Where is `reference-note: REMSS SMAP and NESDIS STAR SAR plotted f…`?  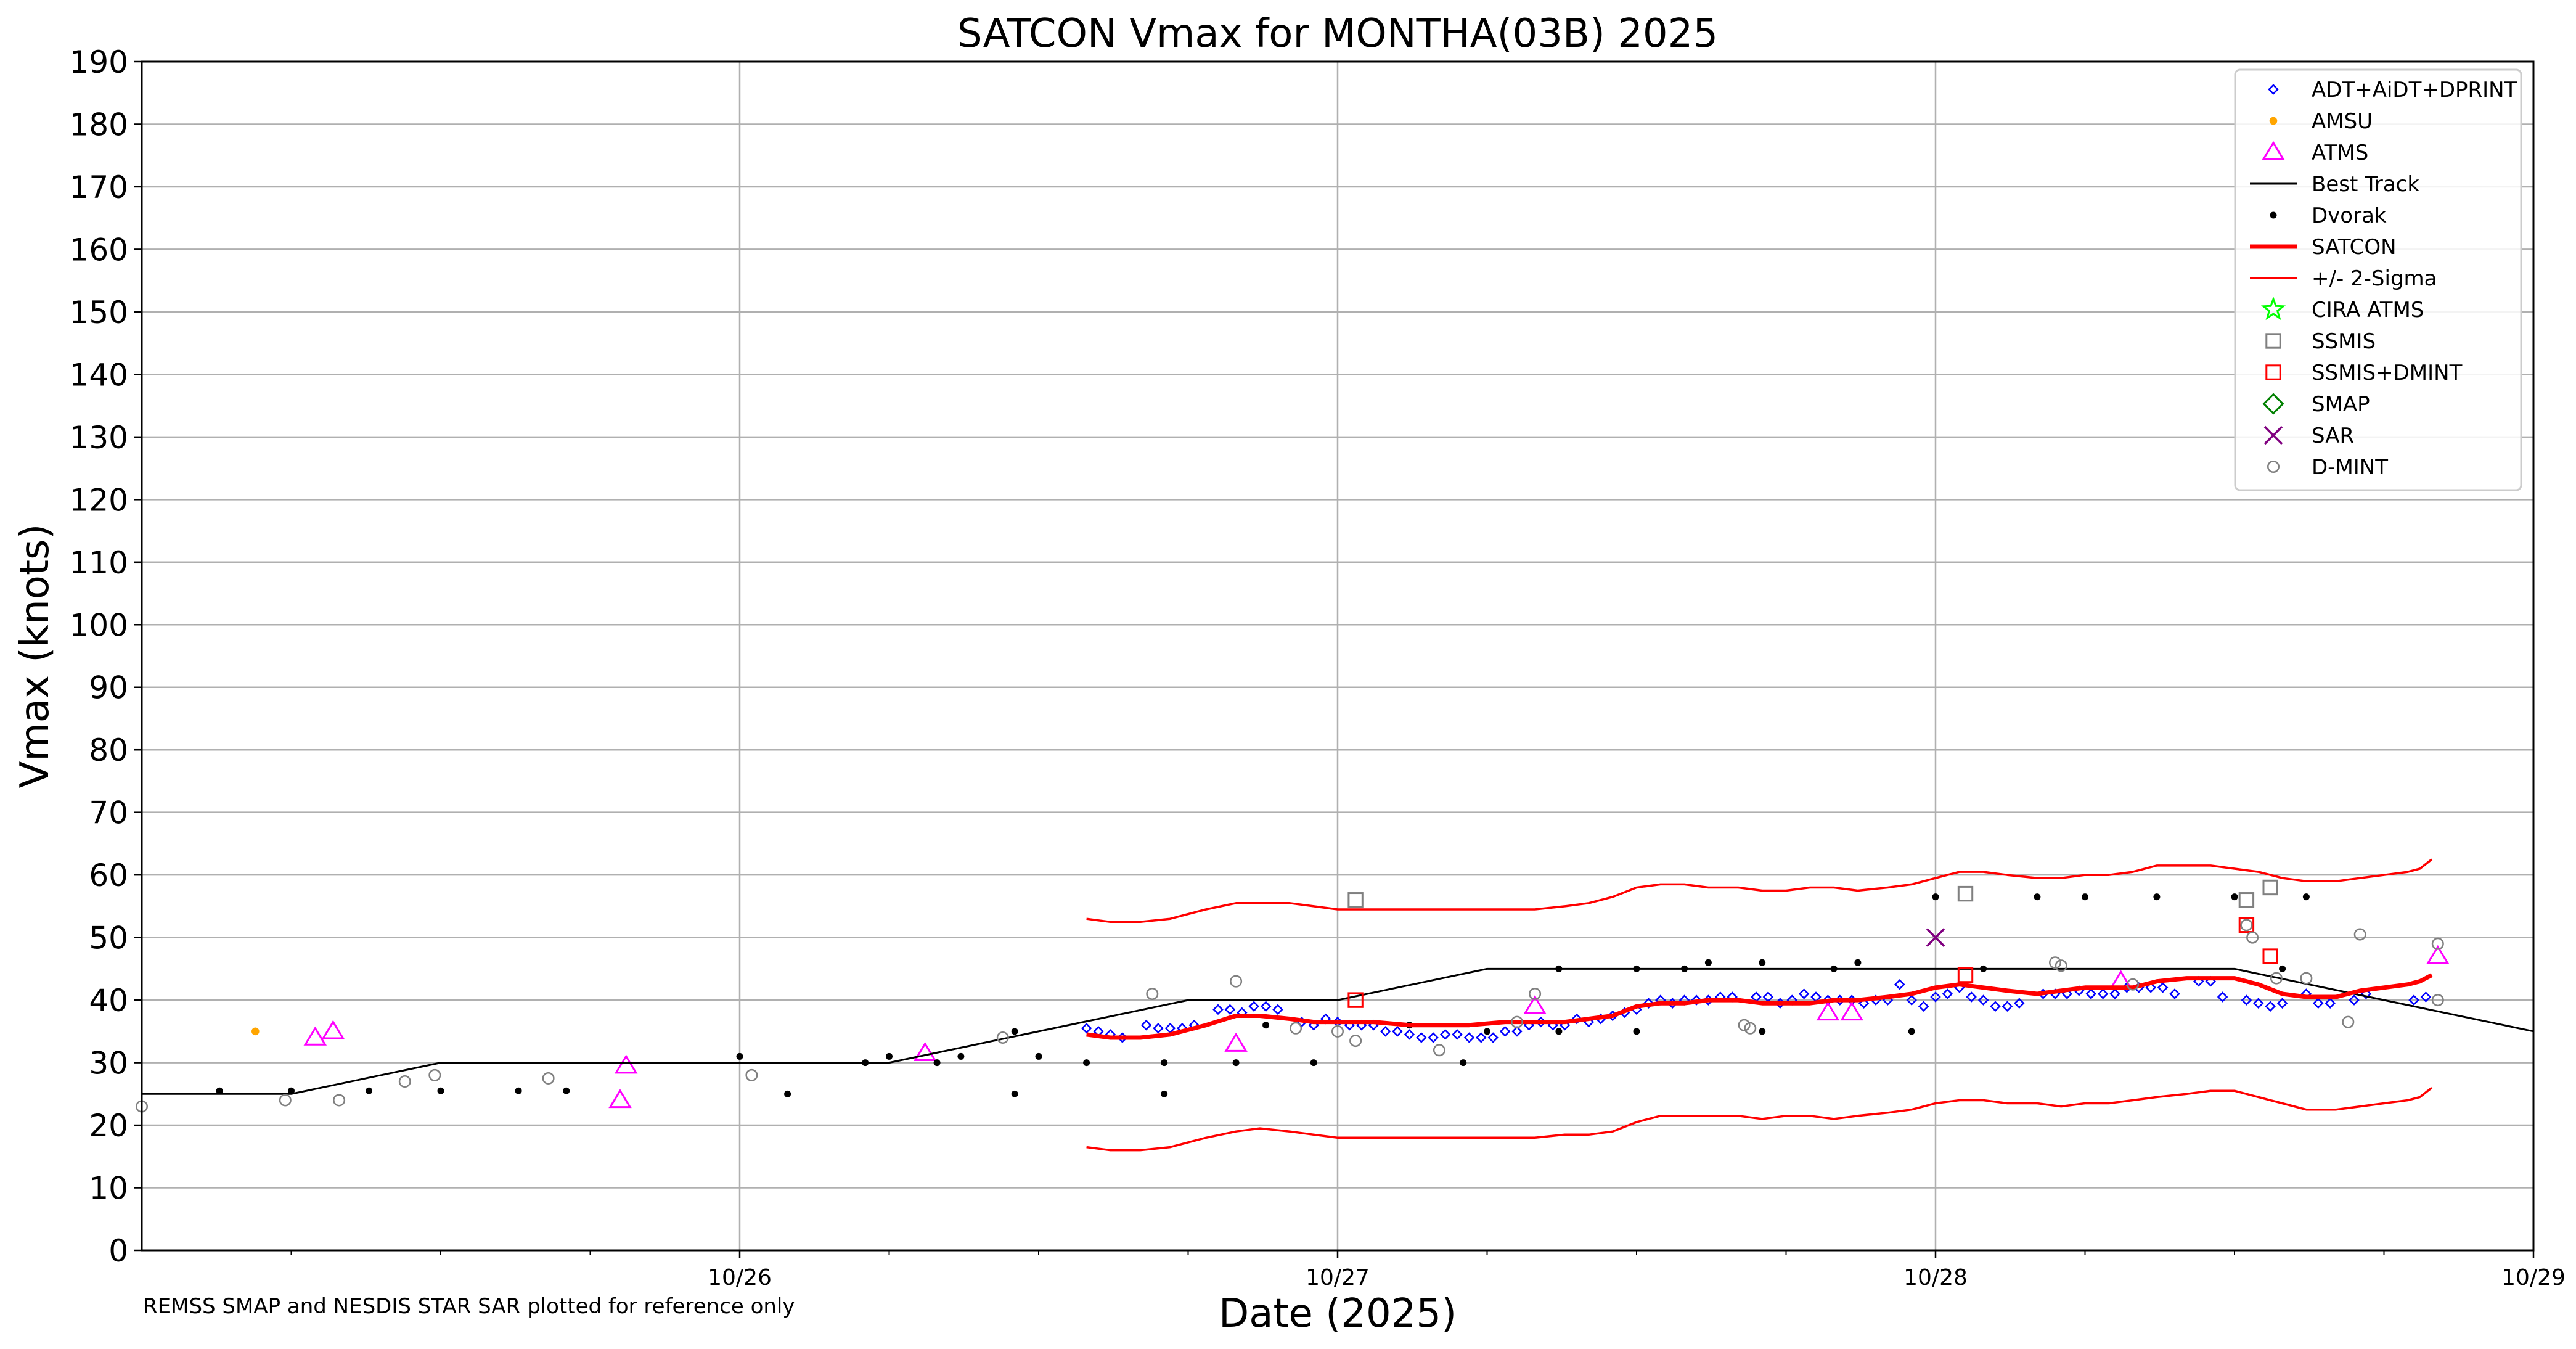 reference-note: REMSS SMAP and NESDIS STAR SAR plotted f… is located at coordinates (469, 1306).